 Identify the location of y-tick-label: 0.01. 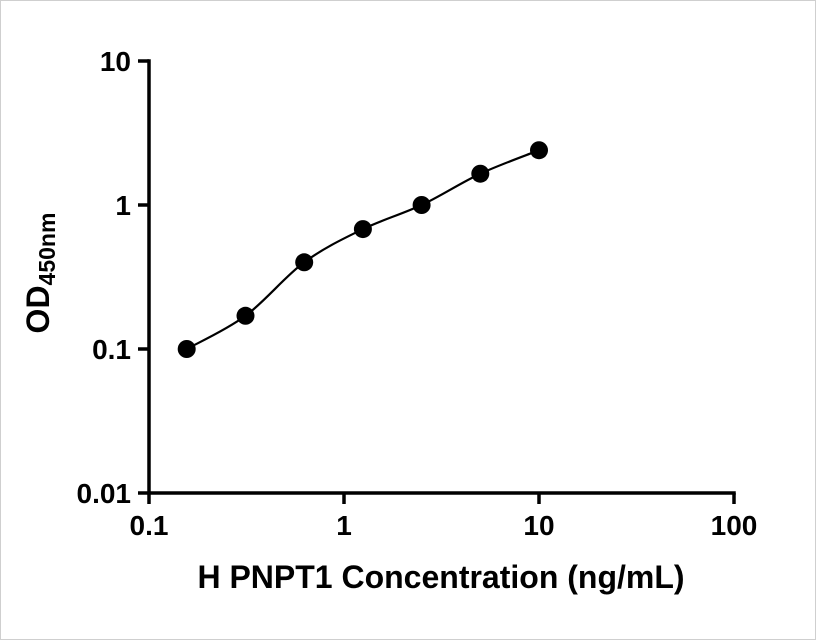
(104, 493).